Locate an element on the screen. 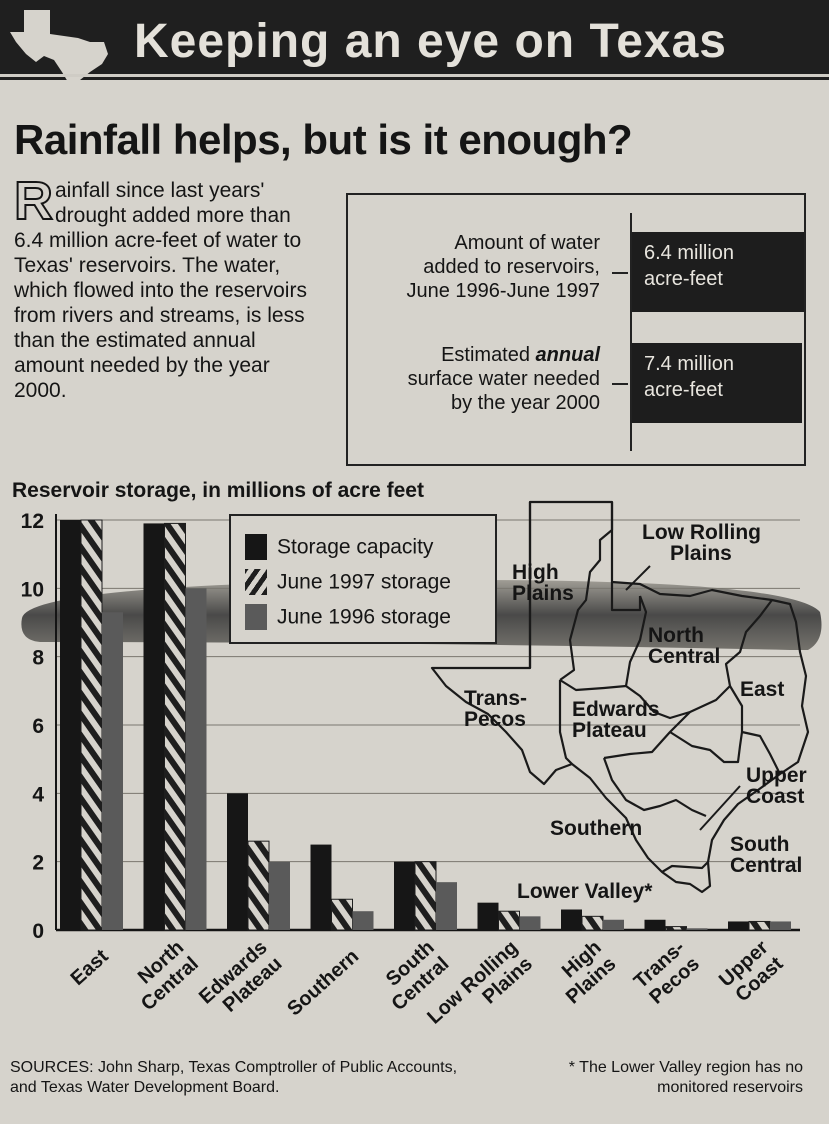  needed-connector is located at coordinates (620, 384).